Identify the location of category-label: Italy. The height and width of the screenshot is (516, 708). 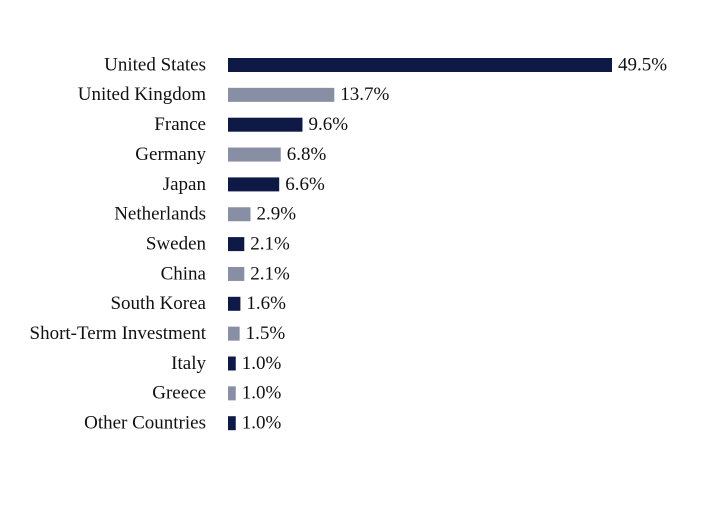
(188, 363).